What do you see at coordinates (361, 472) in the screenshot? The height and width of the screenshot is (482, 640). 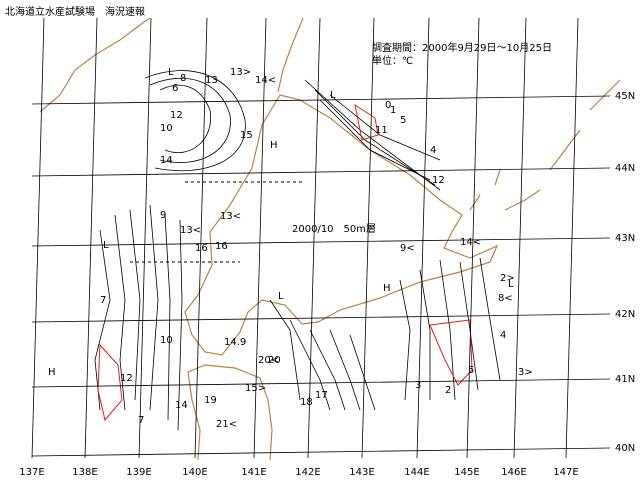 I see `longitude-label: 143E` at bounding box center [361, 472].